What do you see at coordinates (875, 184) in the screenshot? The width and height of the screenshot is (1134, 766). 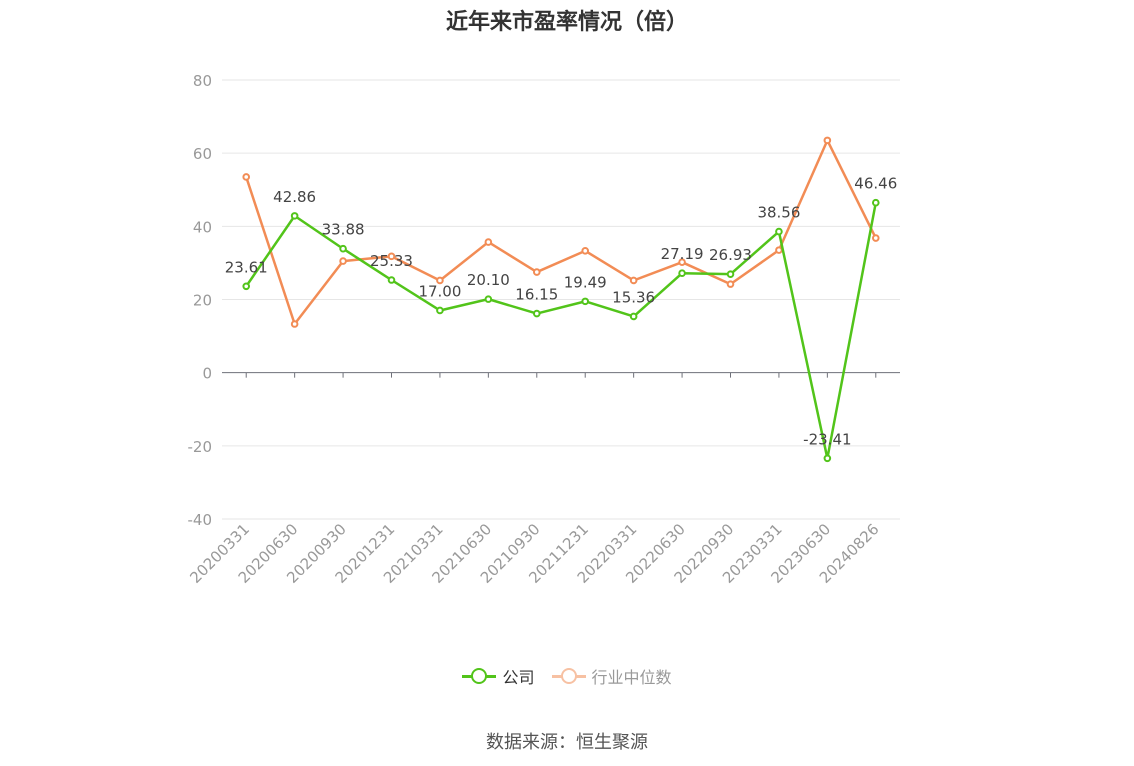 I see `data-label: 46.46` at bounding box center [875, 184].